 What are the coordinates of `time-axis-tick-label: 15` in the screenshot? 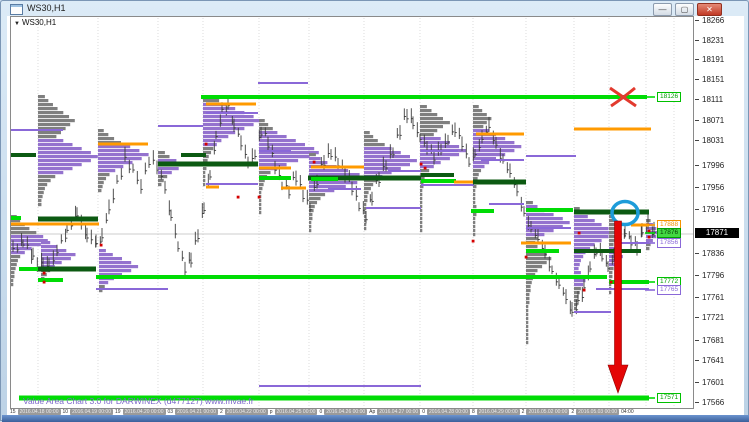 It's located at (13, 411).